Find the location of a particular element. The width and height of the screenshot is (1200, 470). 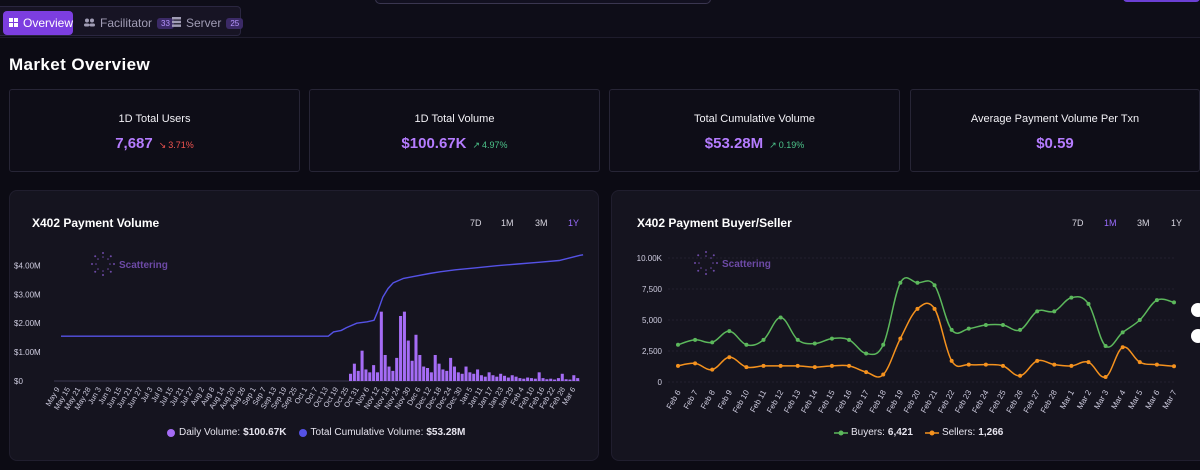

users-icon is located at coordinates (89, 23).